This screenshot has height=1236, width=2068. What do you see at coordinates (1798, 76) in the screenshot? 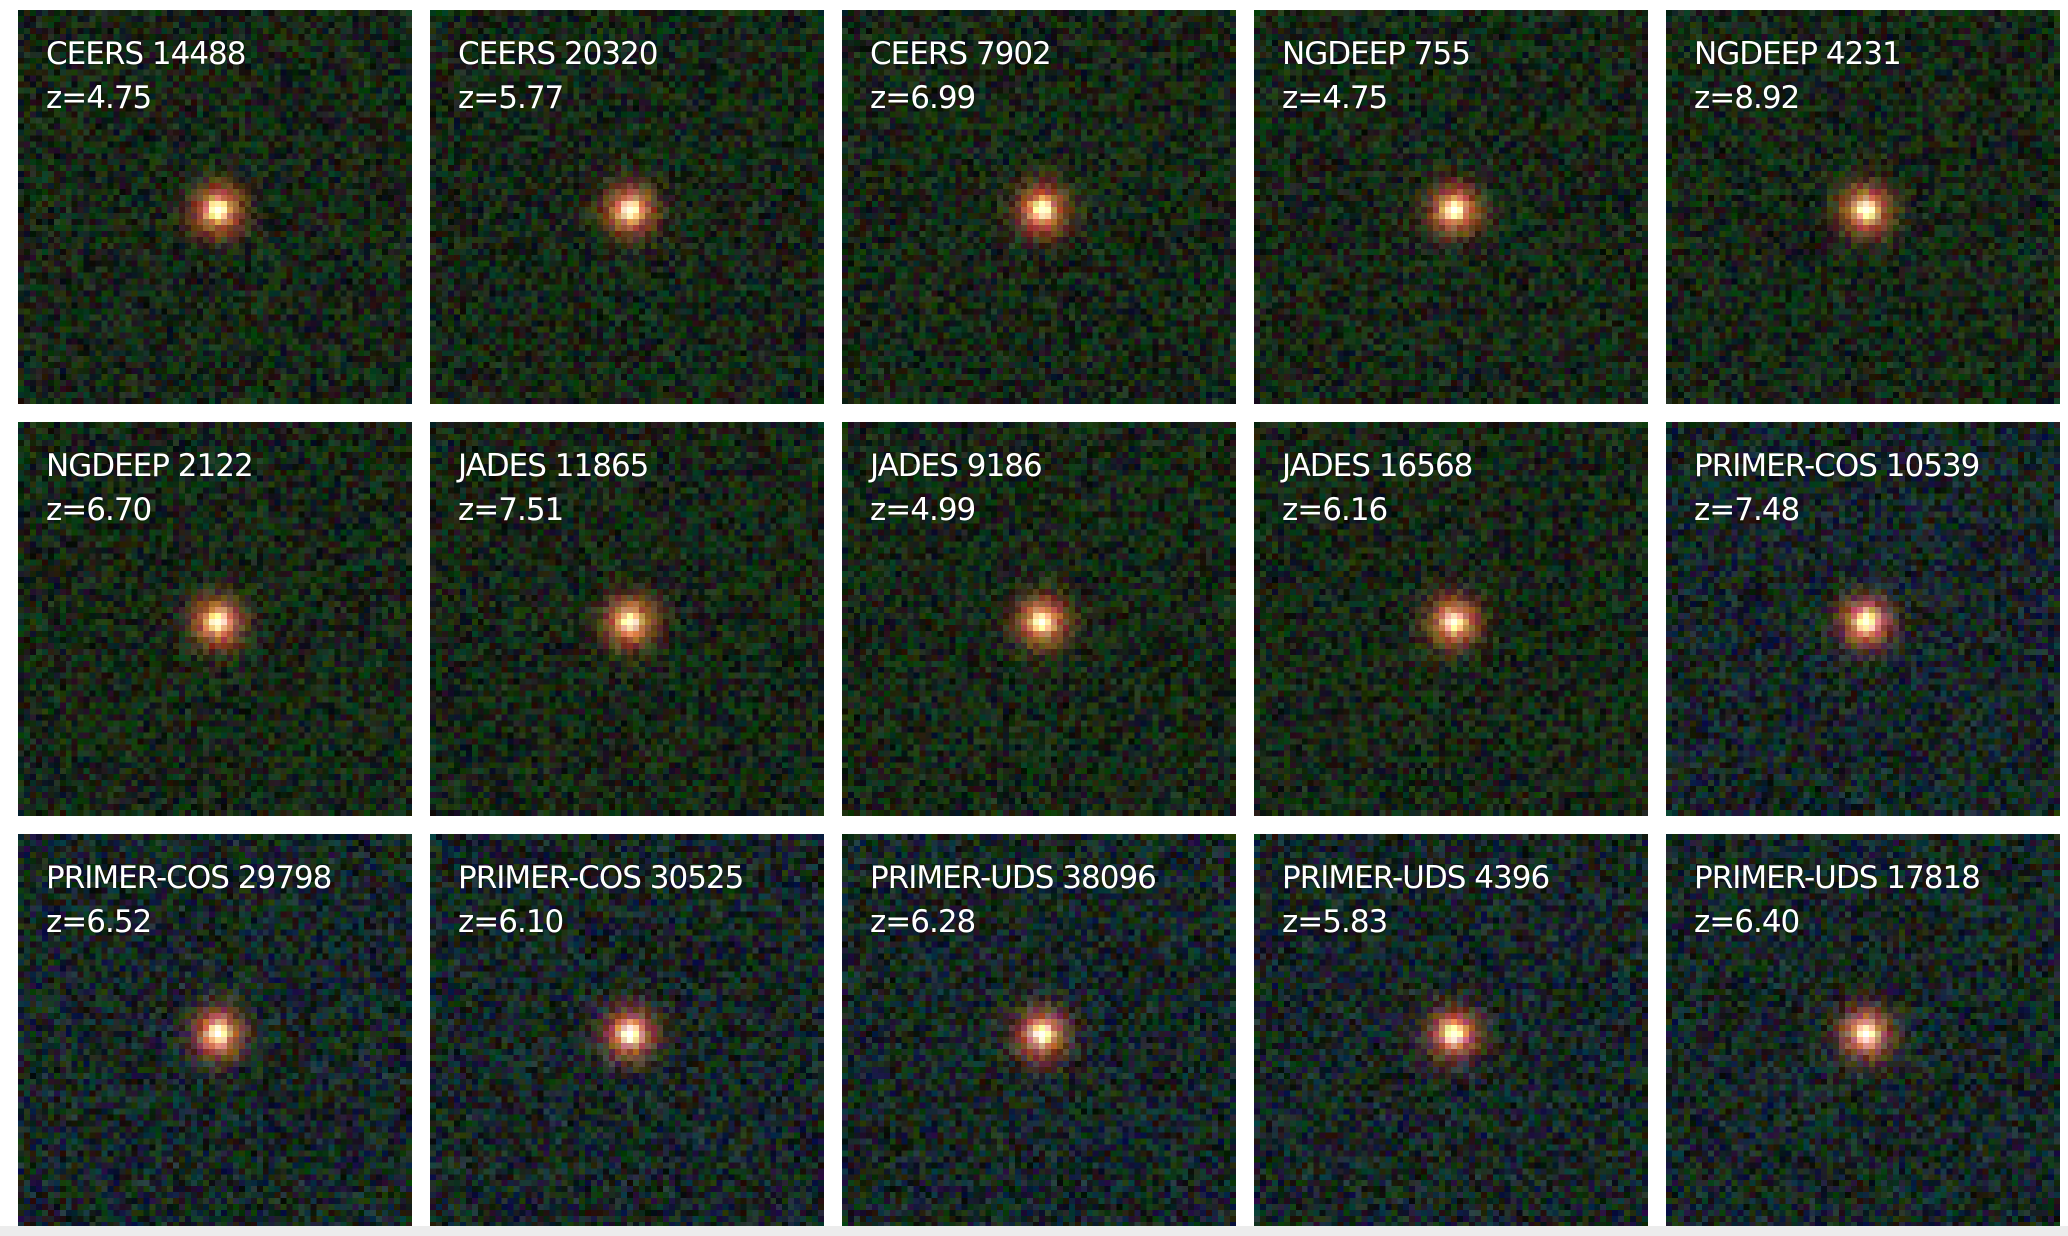
I see `cutout-label: NGDEEP 4231 z=8.92` at bounding box center [1798, 76].